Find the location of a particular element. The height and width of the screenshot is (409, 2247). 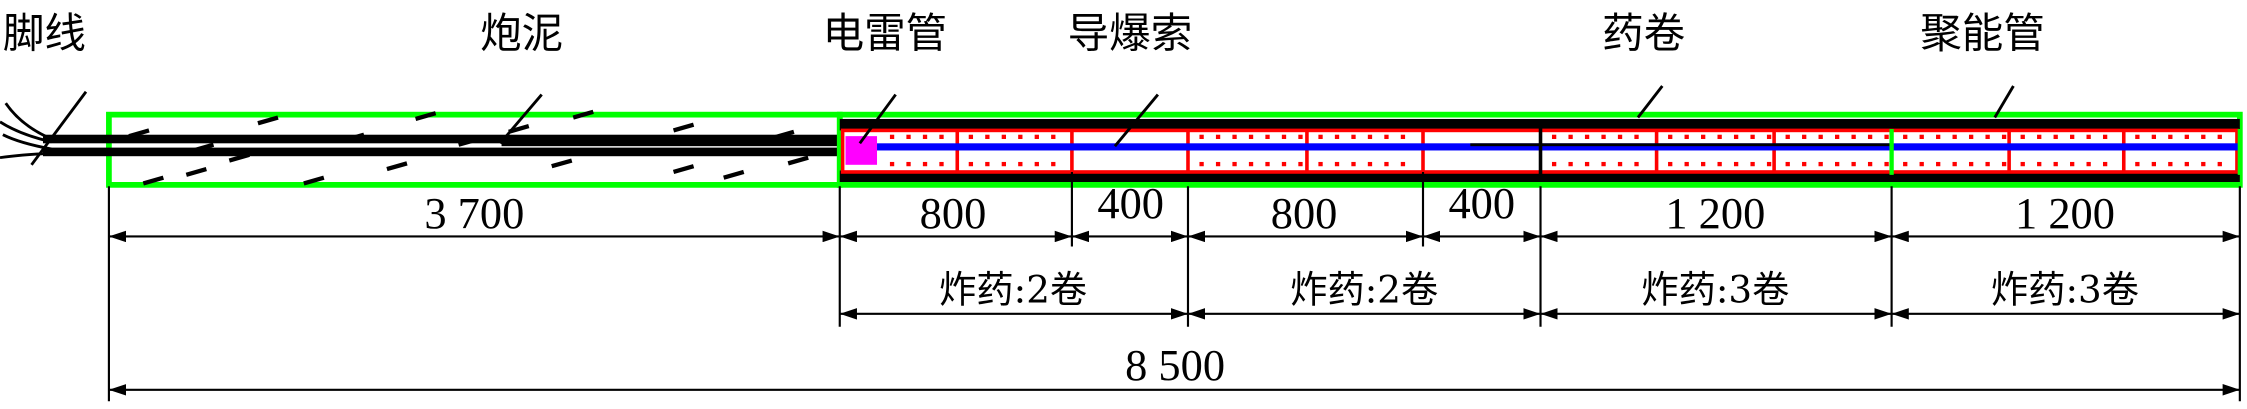

detonating-cord is located at coordinates (1558, 147).